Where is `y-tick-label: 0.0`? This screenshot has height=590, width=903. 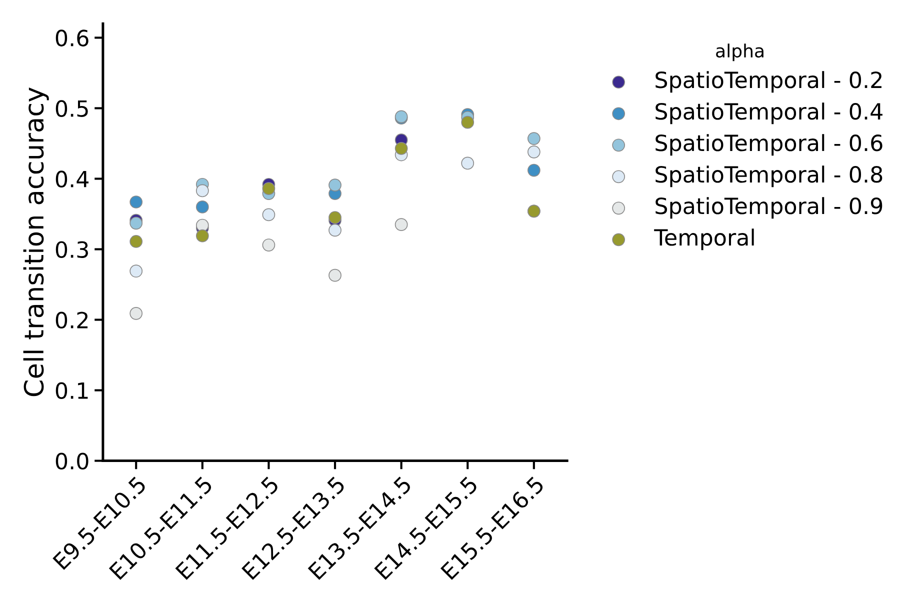
y-tick-label: 0.0 is located at coordinates (72, 461).